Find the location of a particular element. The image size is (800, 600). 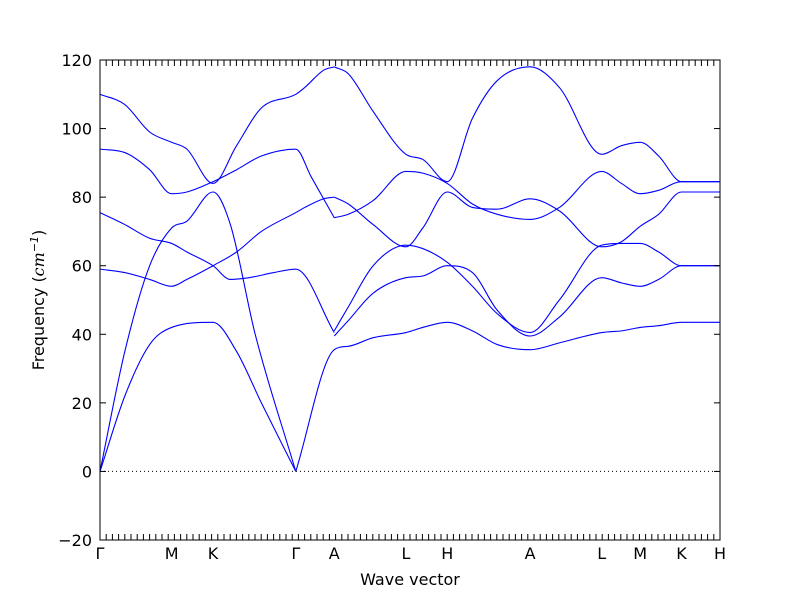

y-tick-label: 0 is located at coordinates (87, 471).